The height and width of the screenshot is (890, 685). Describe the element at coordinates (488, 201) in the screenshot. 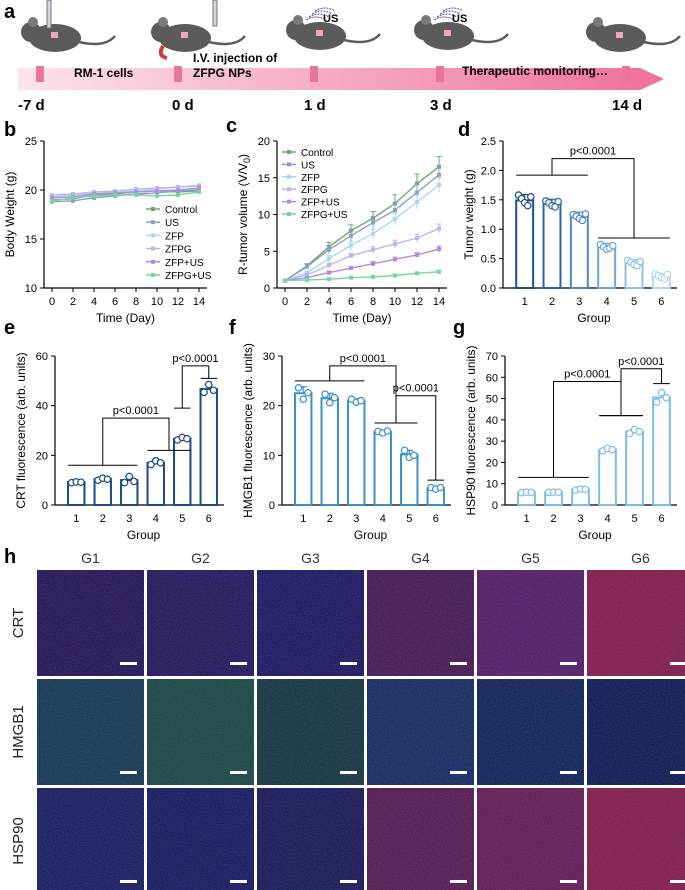

I see `y-tick-label: 1.5` at that location.